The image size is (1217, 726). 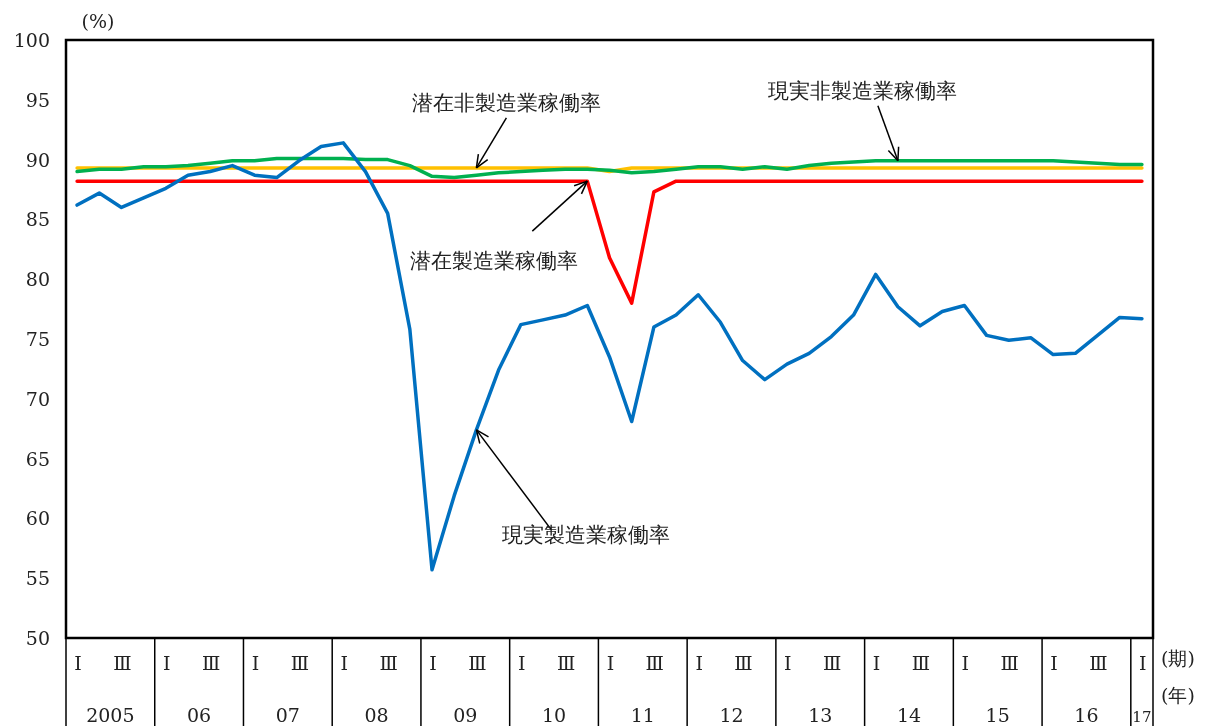 I want to click on year: 06, so click(x=199, y=715).